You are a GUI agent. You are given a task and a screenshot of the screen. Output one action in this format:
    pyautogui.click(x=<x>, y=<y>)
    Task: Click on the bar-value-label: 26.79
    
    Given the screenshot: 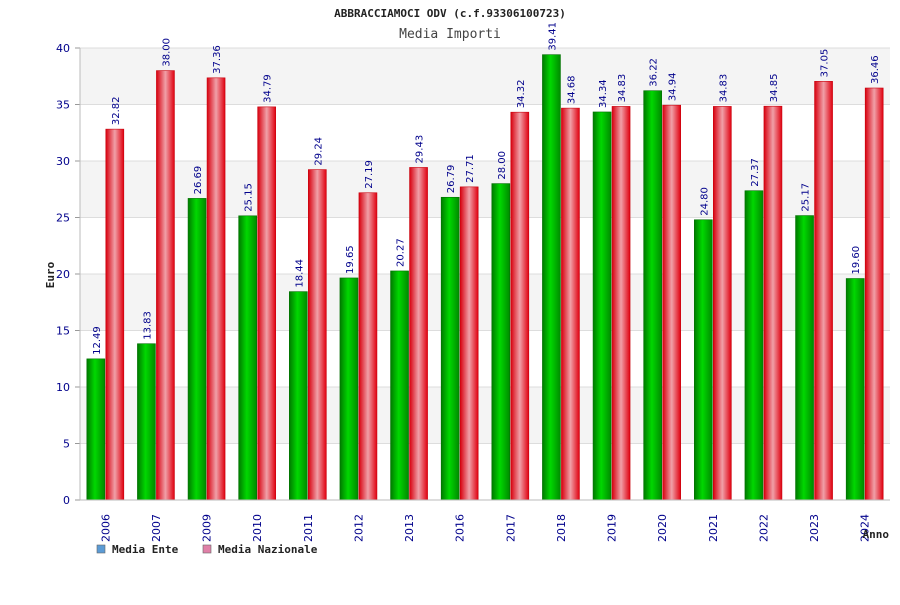 What is the action you would take?
    pyautogui.click(x=451, y=179)
    